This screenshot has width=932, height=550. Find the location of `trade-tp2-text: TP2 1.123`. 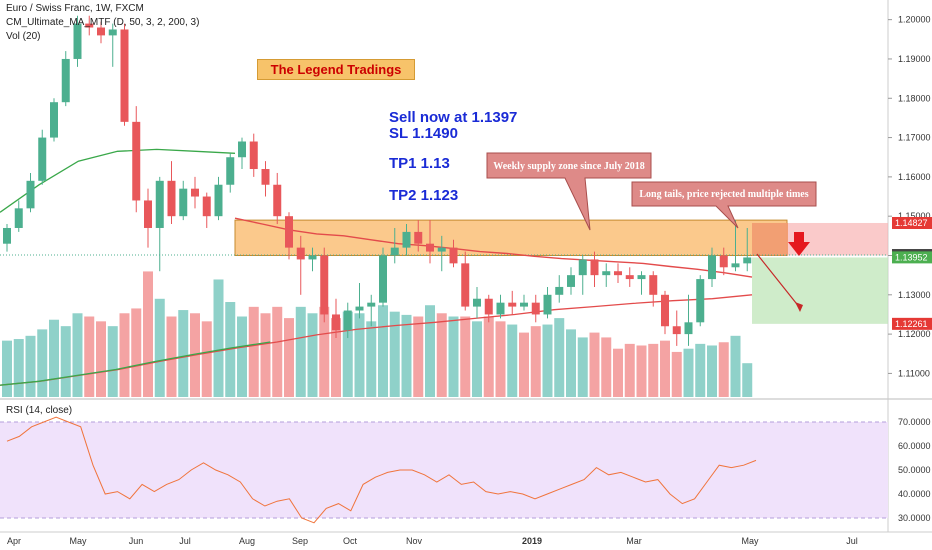

trade-tp2-text: TP2 1.123 is located at coordinates (424, 195).